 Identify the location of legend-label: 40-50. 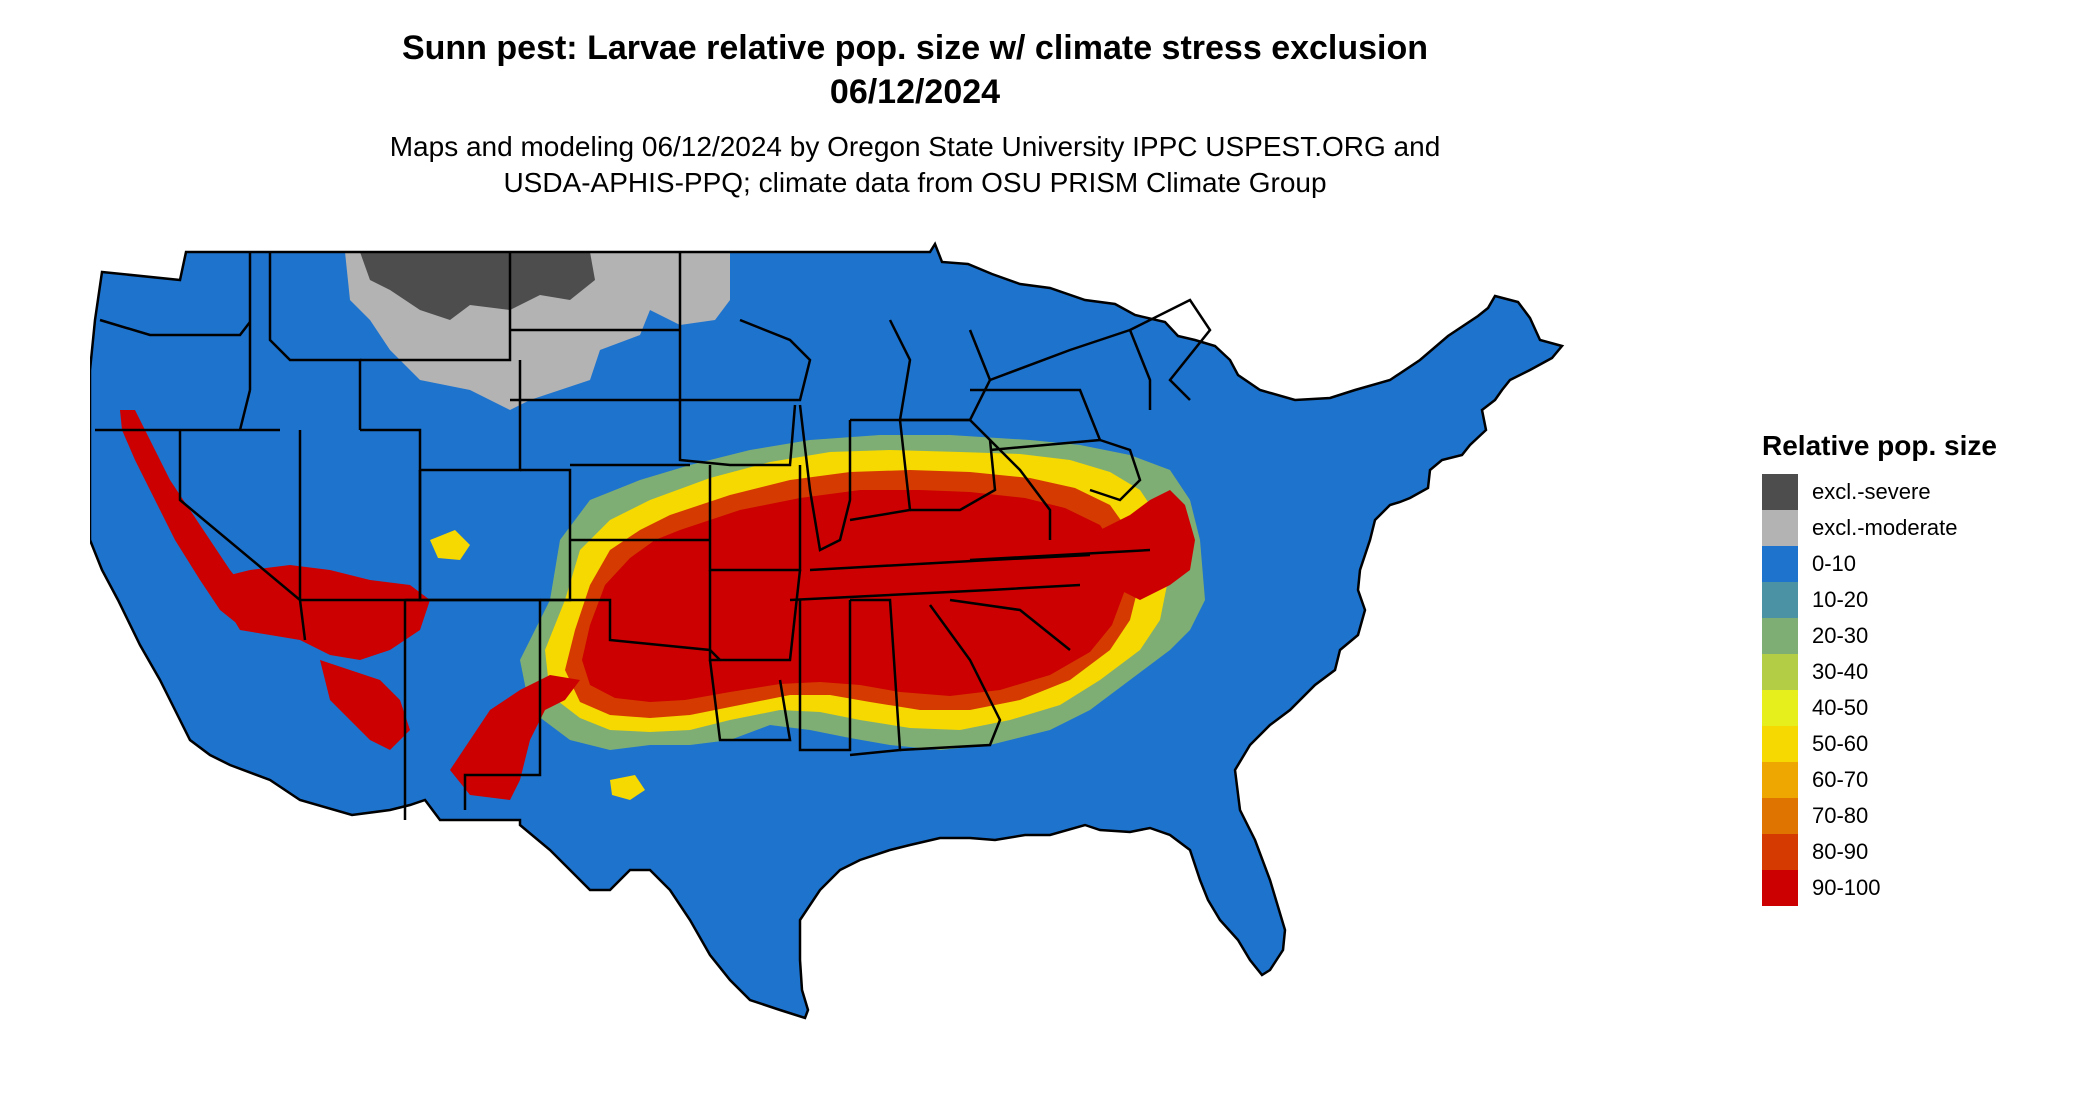
(1840, 707).